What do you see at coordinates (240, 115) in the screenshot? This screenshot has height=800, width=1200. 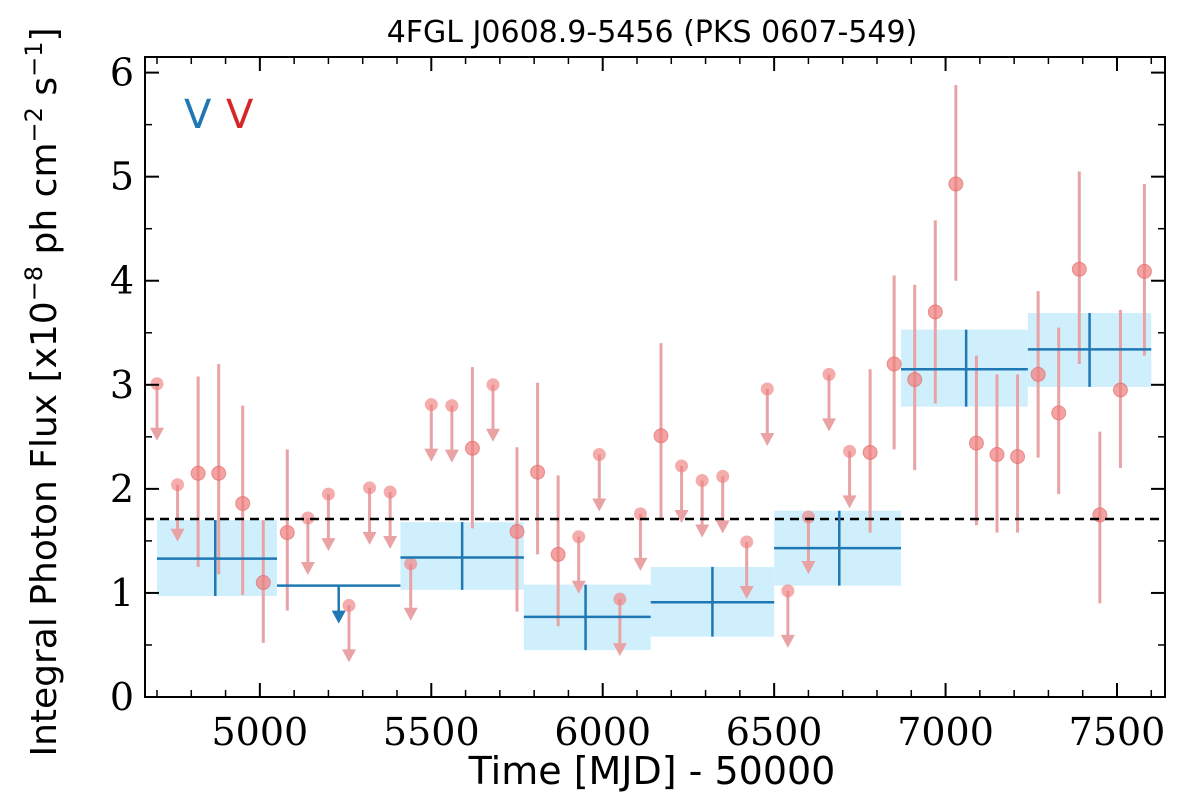 I see `legend-marker-red: V` at bounding box center [240, 115].